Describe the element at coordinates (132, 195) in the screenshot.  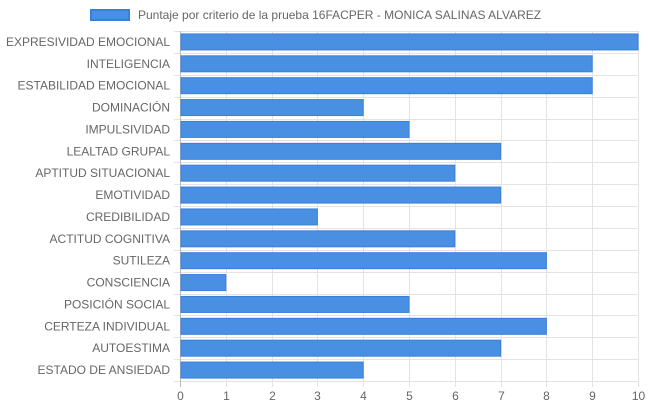
I see `y-category-label: EMOTIVIDAD` at that location.